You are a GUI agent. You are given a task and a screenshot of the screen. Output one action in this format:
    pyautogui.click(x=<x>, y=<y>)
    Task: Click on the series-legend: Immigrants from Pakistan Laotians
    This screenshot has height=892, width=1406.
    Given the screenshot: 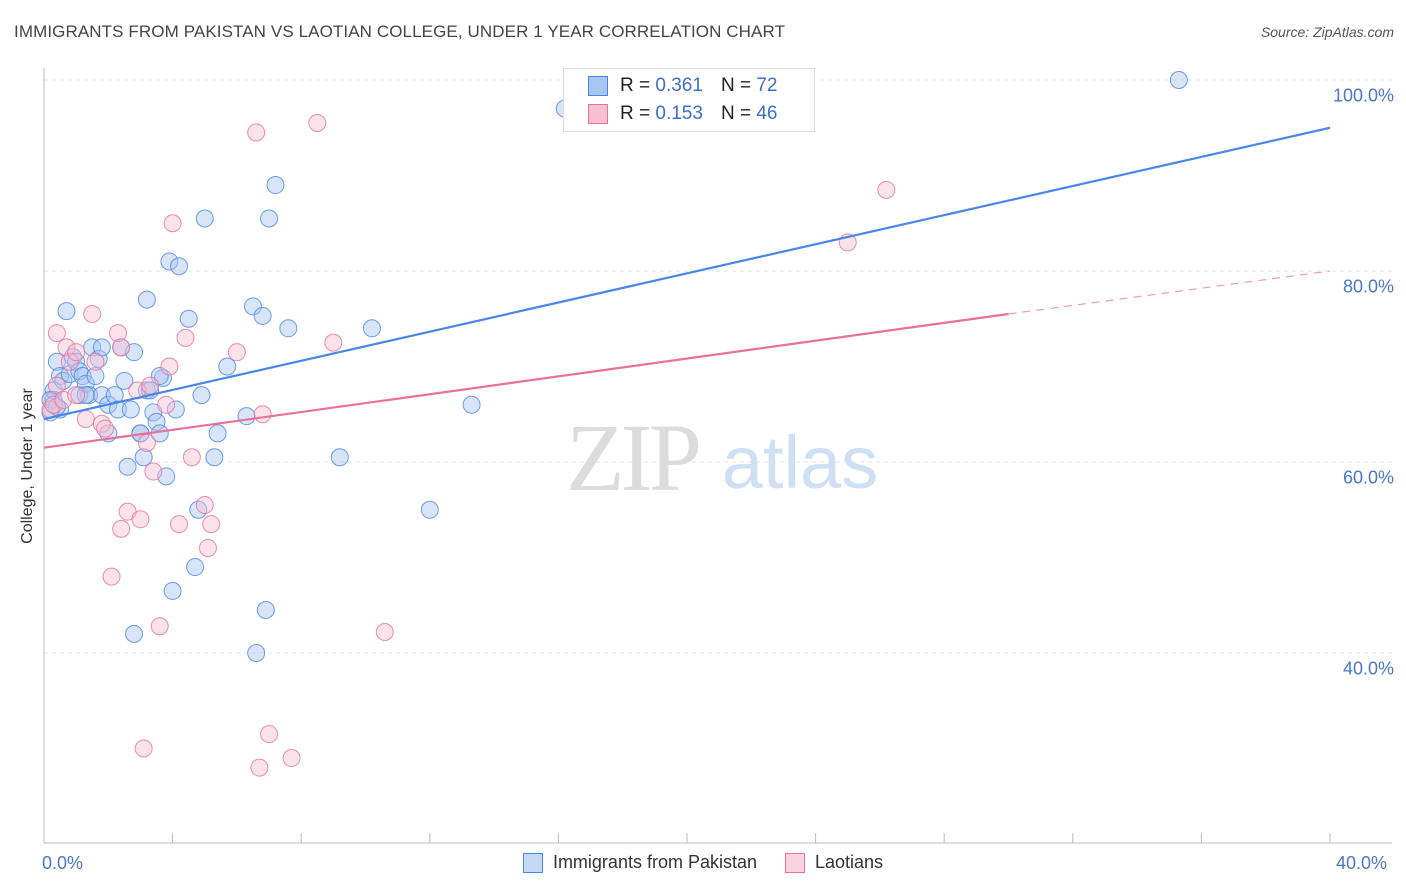 What is the action you would take?
    pyautogui.click(x=703, y=862)
    